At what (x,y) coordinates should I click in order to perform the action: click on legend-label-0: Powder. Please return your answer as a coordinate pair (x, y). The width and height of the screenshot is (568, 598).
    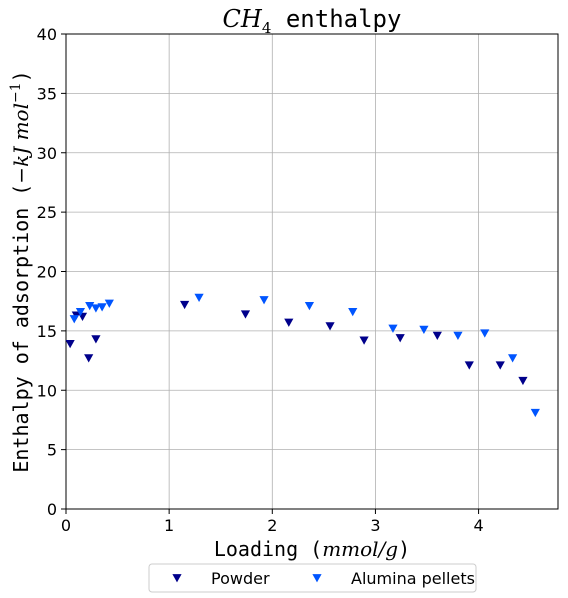
    Looking at the image, I should click on (240, 578).